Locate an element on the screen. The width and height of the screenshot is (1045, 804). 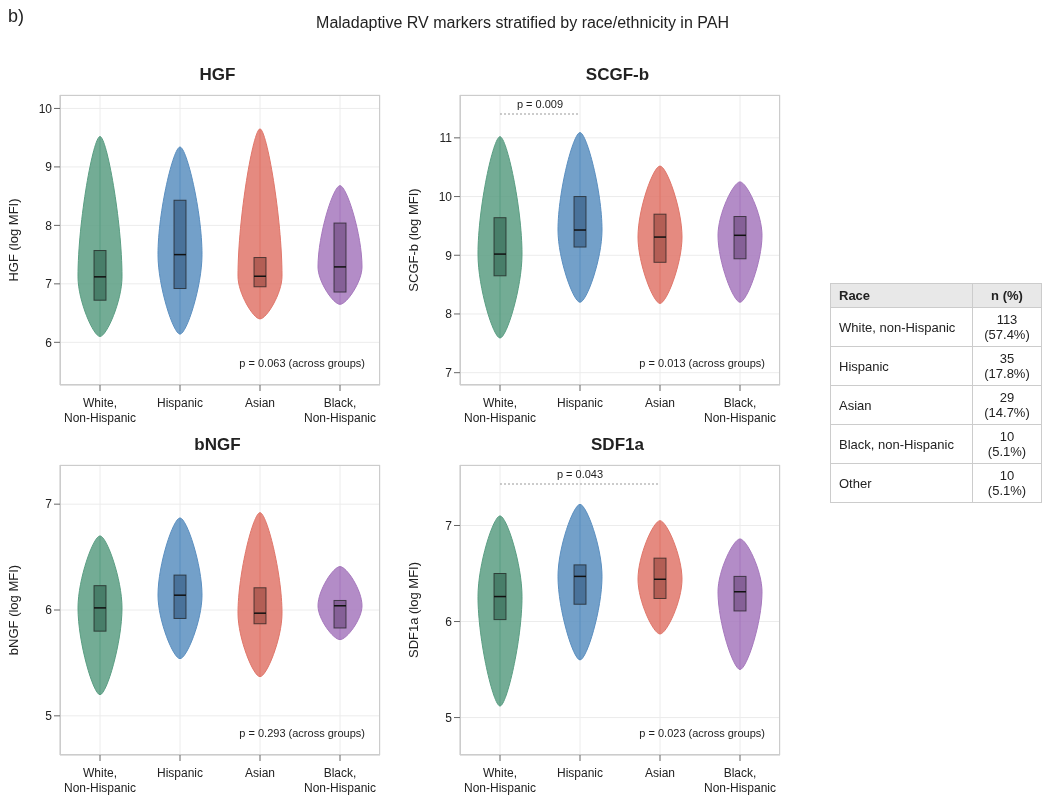
text: Race is located at coordinates (901, 295).